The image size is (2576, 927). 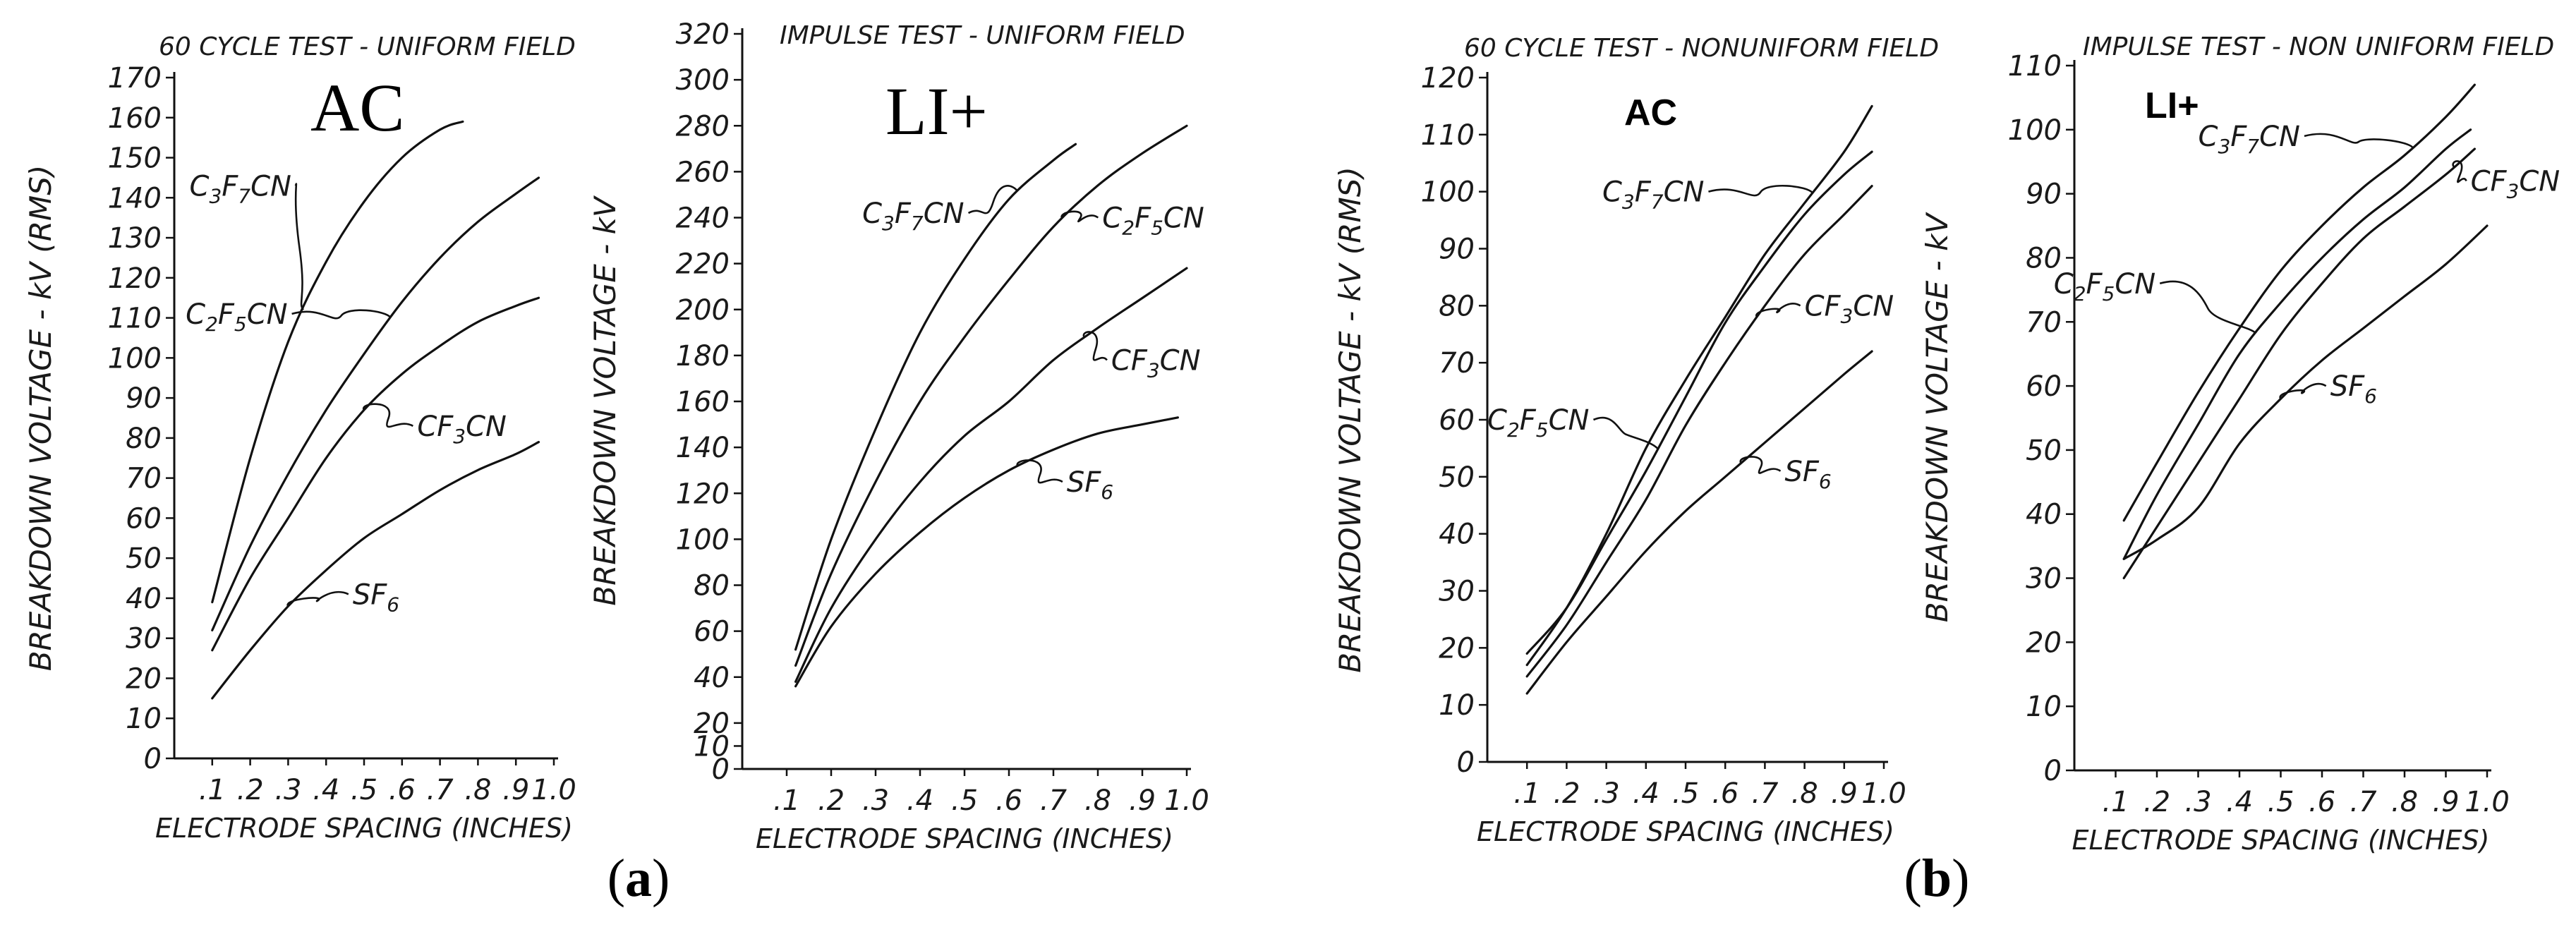 What do you see at coordinates (1937, 879) in the screenshot?
I see `panel-label-b: (b)` at bounding box center [1937, 879].